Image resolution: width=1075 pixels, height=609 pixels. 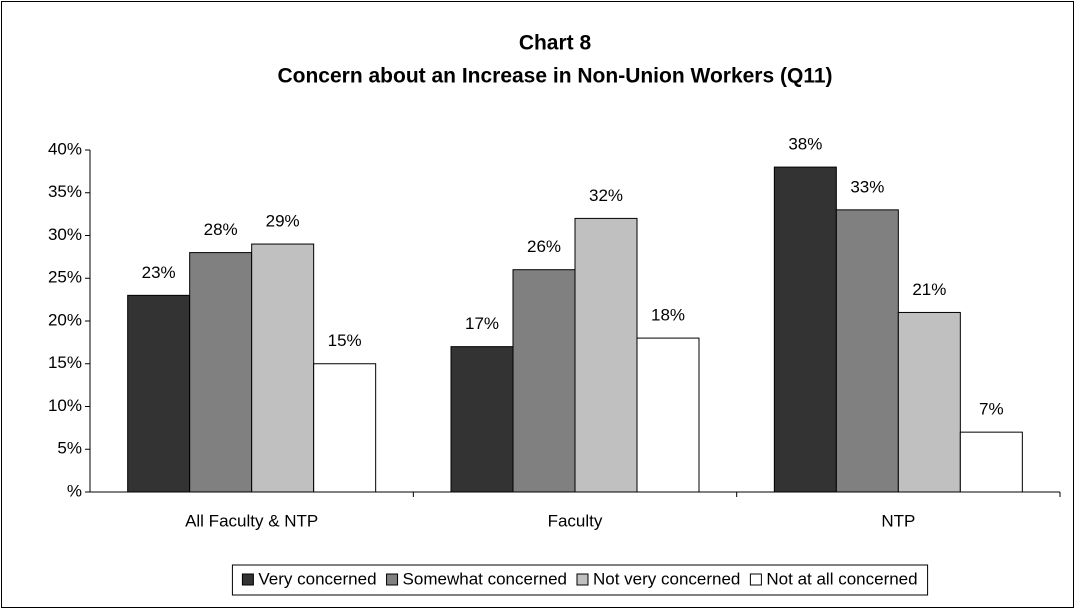 What do you see at coordinates (666, 578) in the screenshot?
I see `legend-label: Not very concerned` at bounding box center [666, 578].